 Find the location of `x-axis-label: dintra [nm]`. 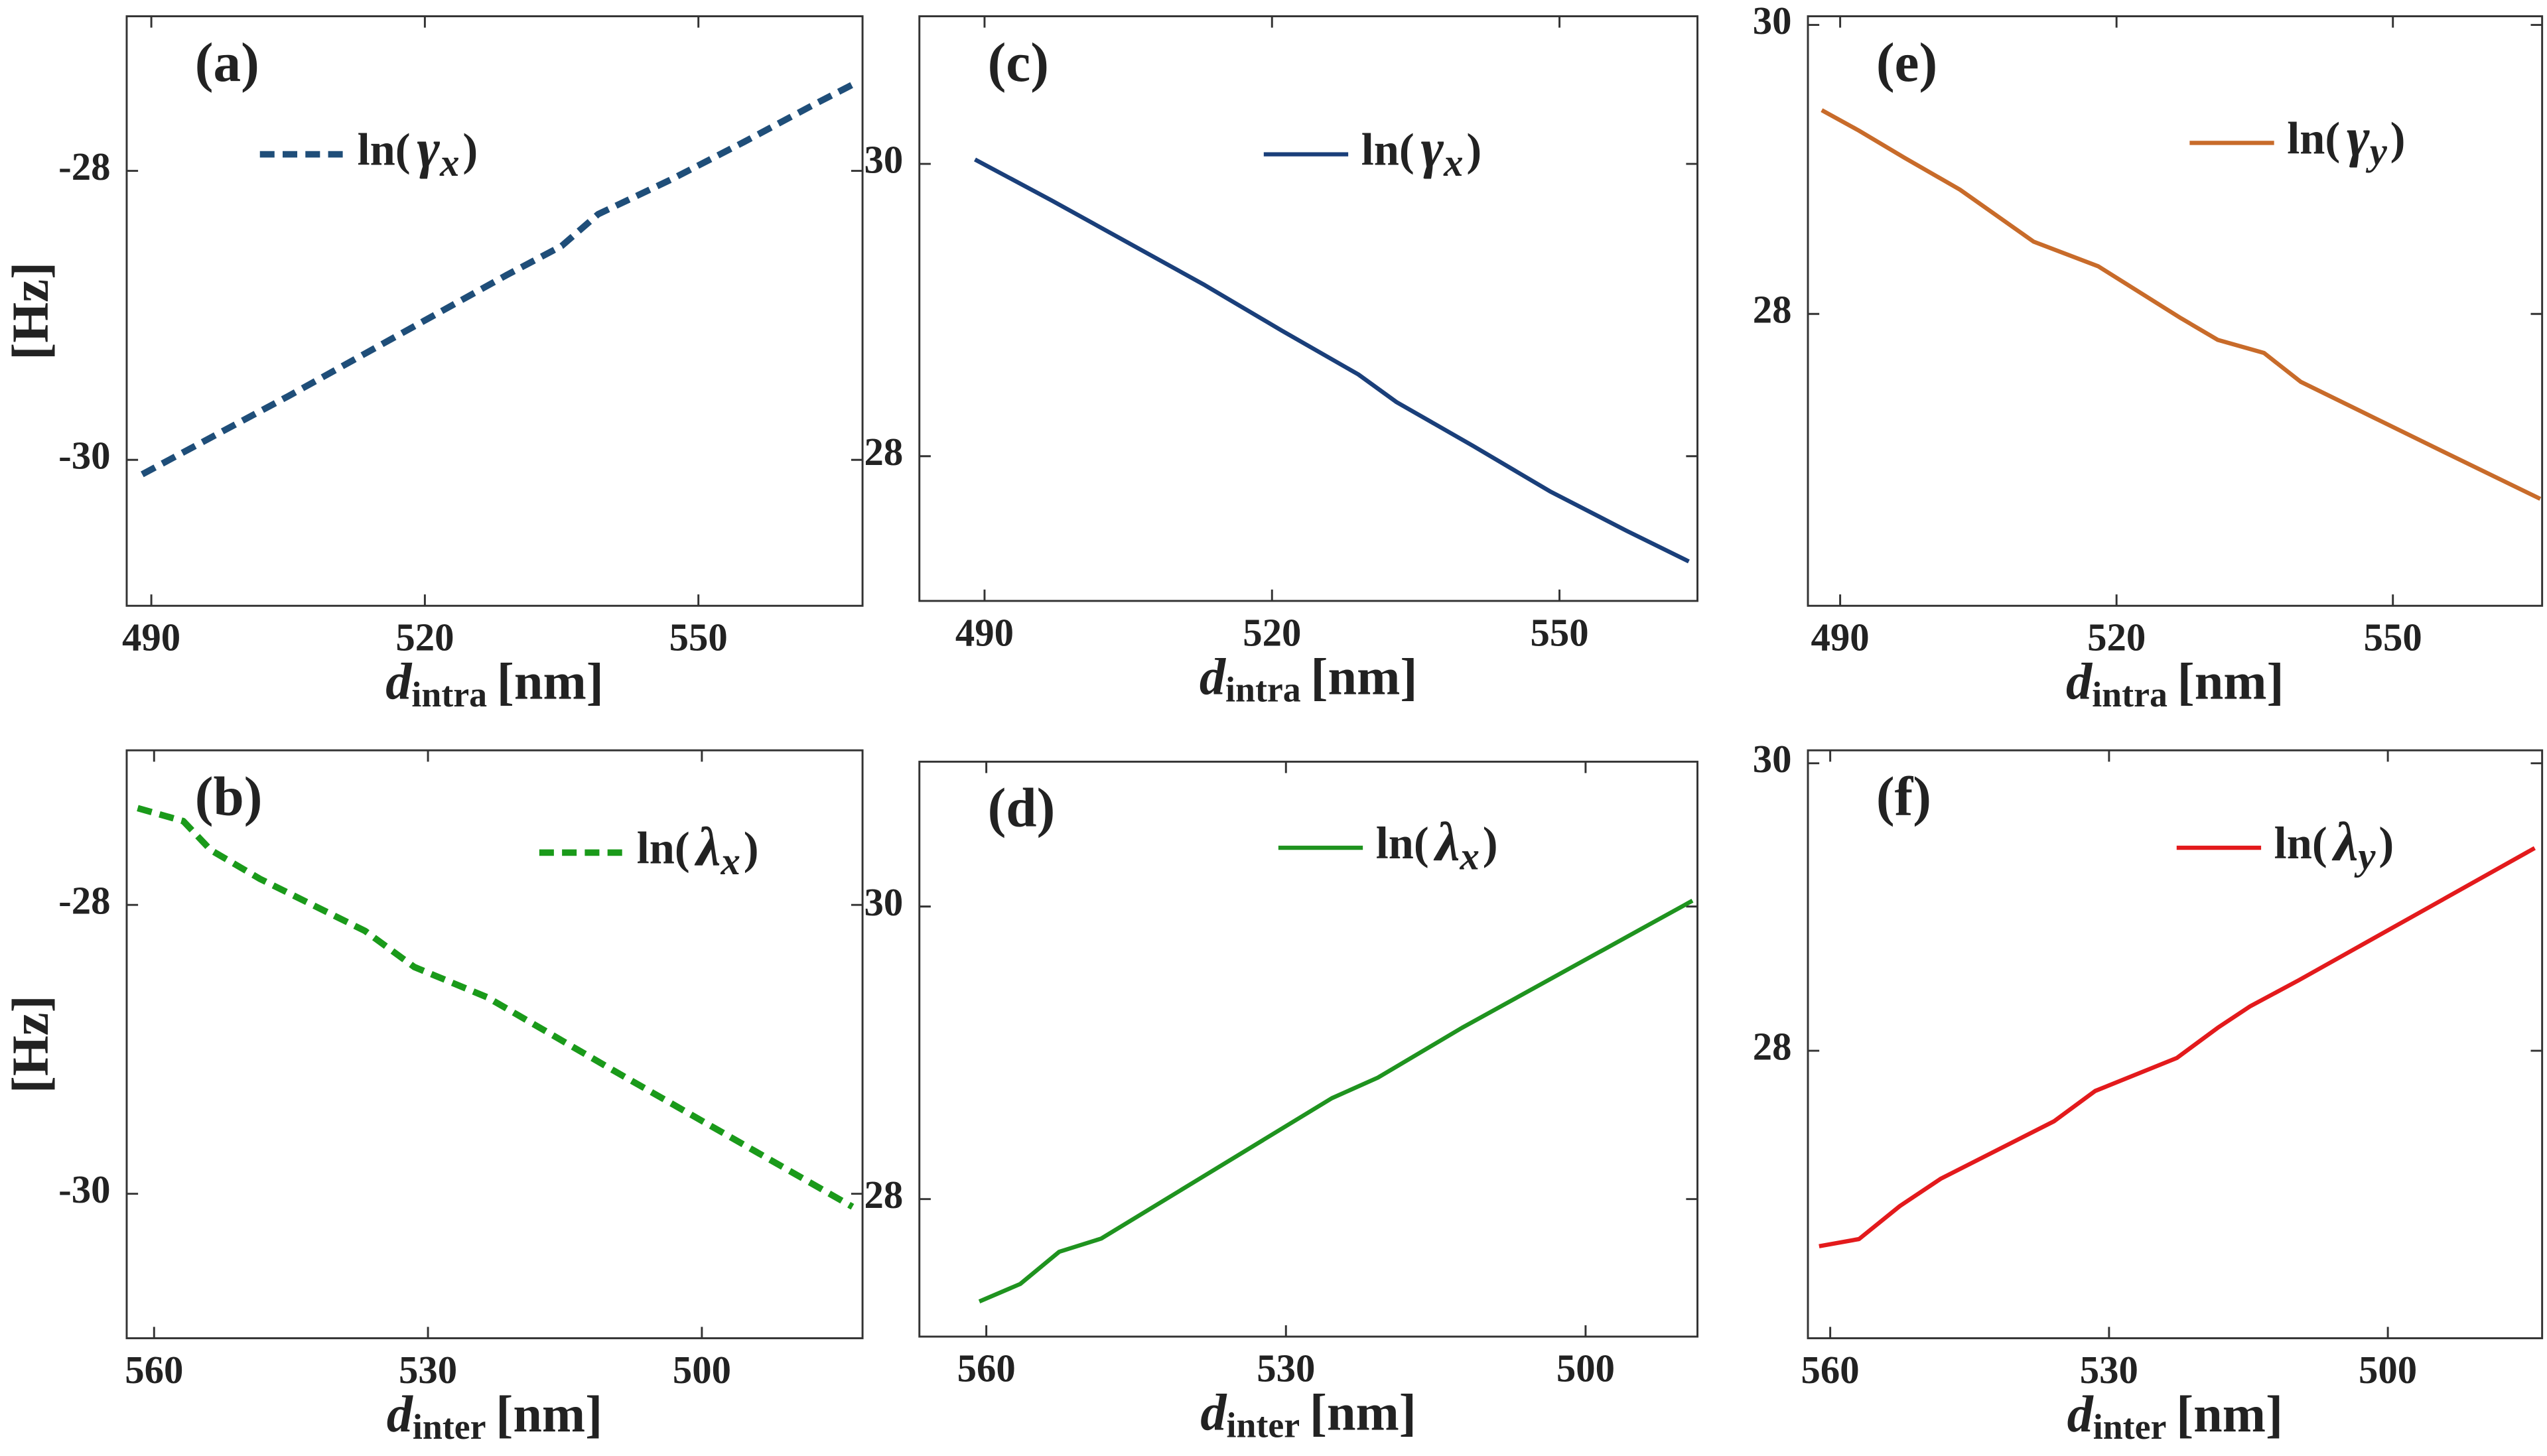

x-axis-label: dintra [nm] is located at coordinates (2175, 684).